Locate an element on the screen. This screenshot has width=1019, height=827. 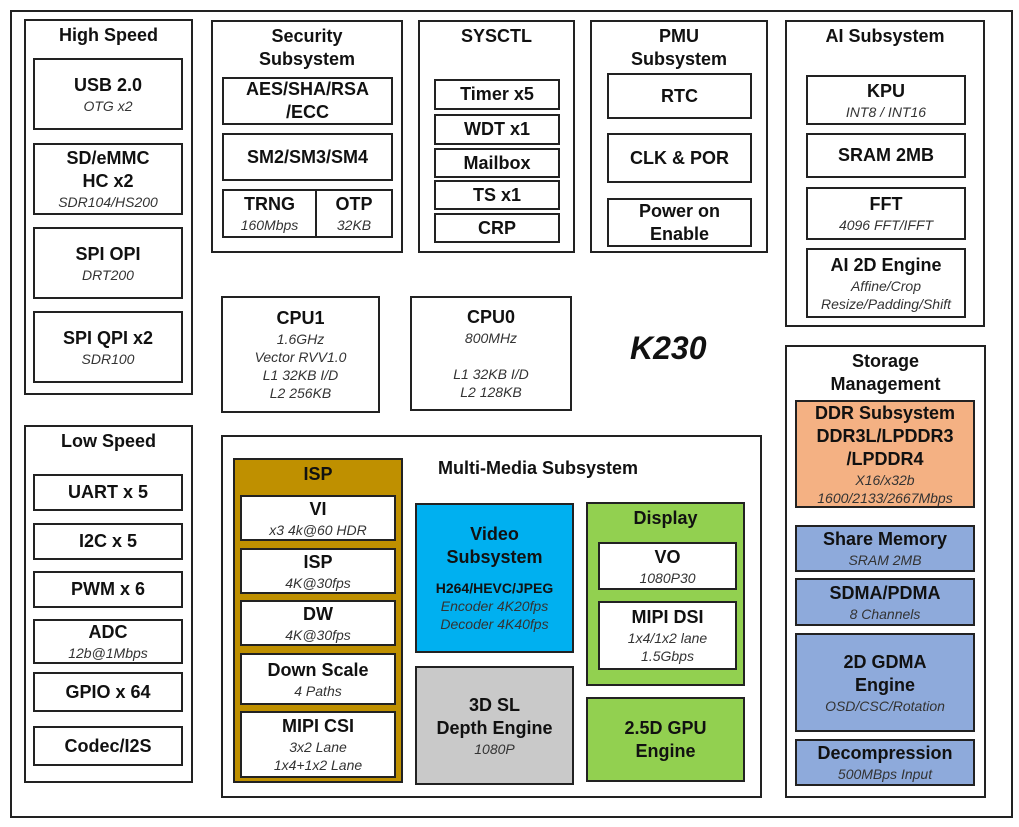
block-title: DDR3L/LPDDR3 is located at coordinates (885, 435).